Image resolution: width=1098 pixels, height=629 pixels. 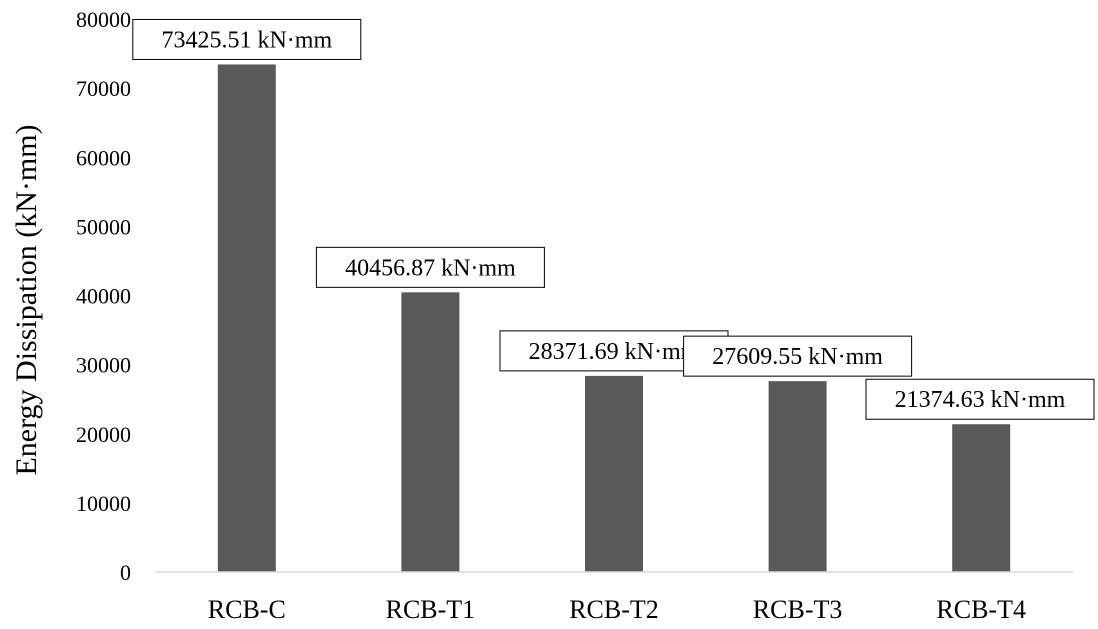 I want to click on y-tick-label: 10000, so click(x=103, y=503).